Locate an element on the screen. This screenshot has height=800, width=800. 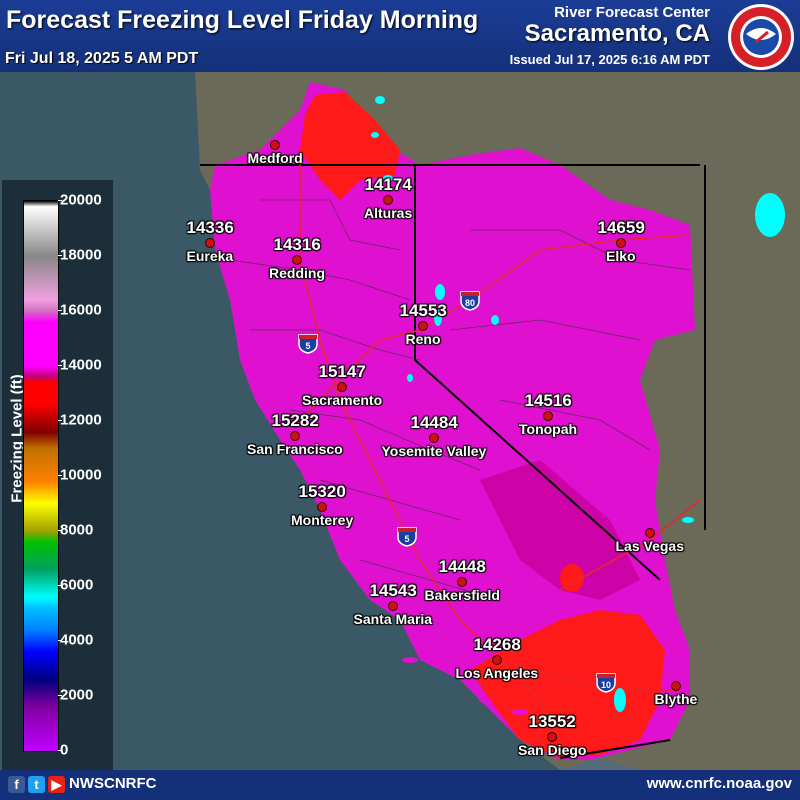
interstate-shield-icon: 80 is located at coordinates (470, 300).